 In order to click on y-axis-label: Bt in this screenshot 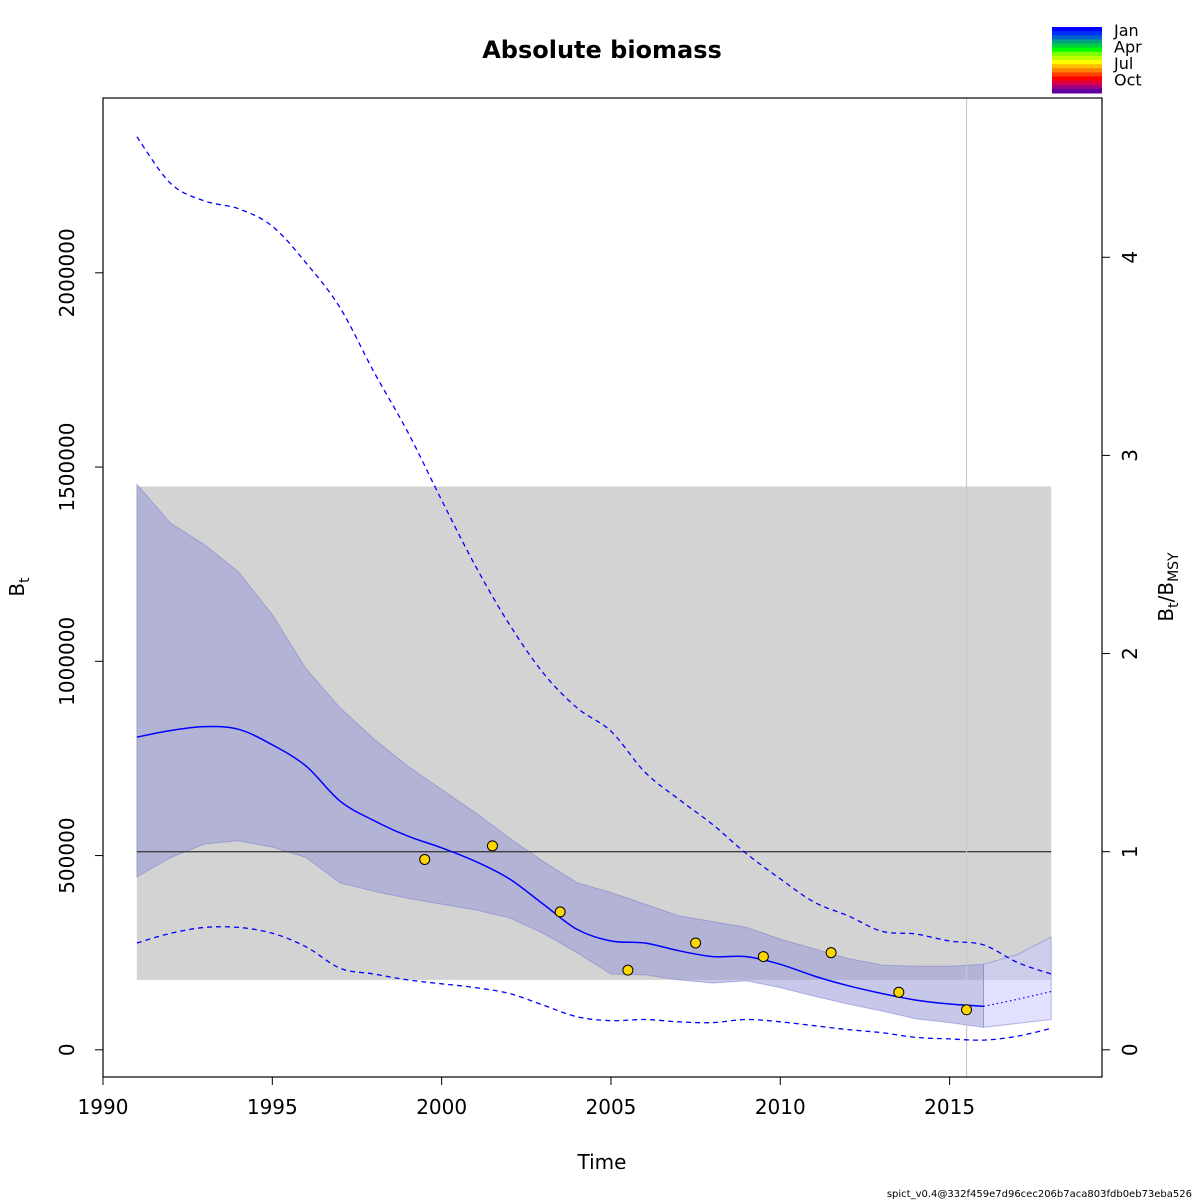, I will do `click(19, 587)`.